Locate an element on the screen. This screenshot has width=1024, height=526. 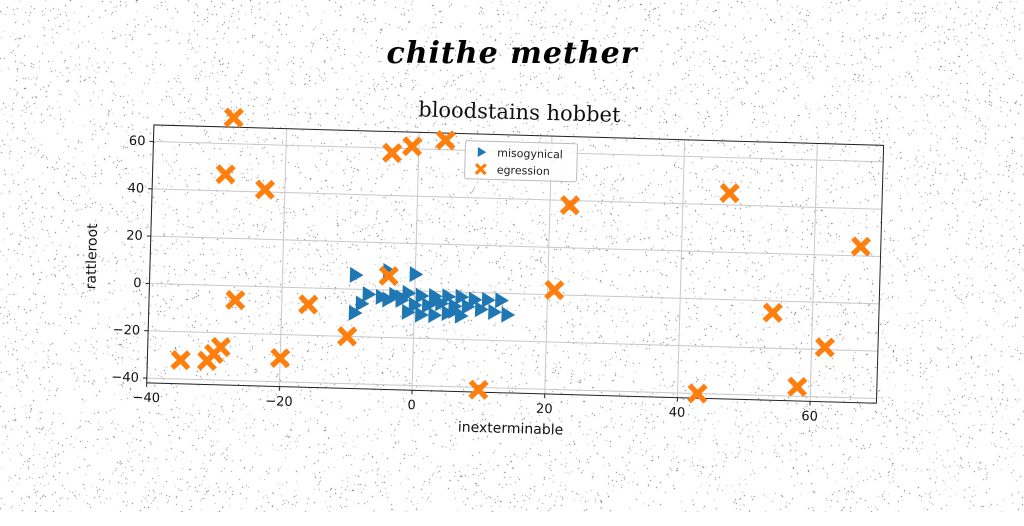
y-tick-label: 0 is located at coordinates (137, 283).